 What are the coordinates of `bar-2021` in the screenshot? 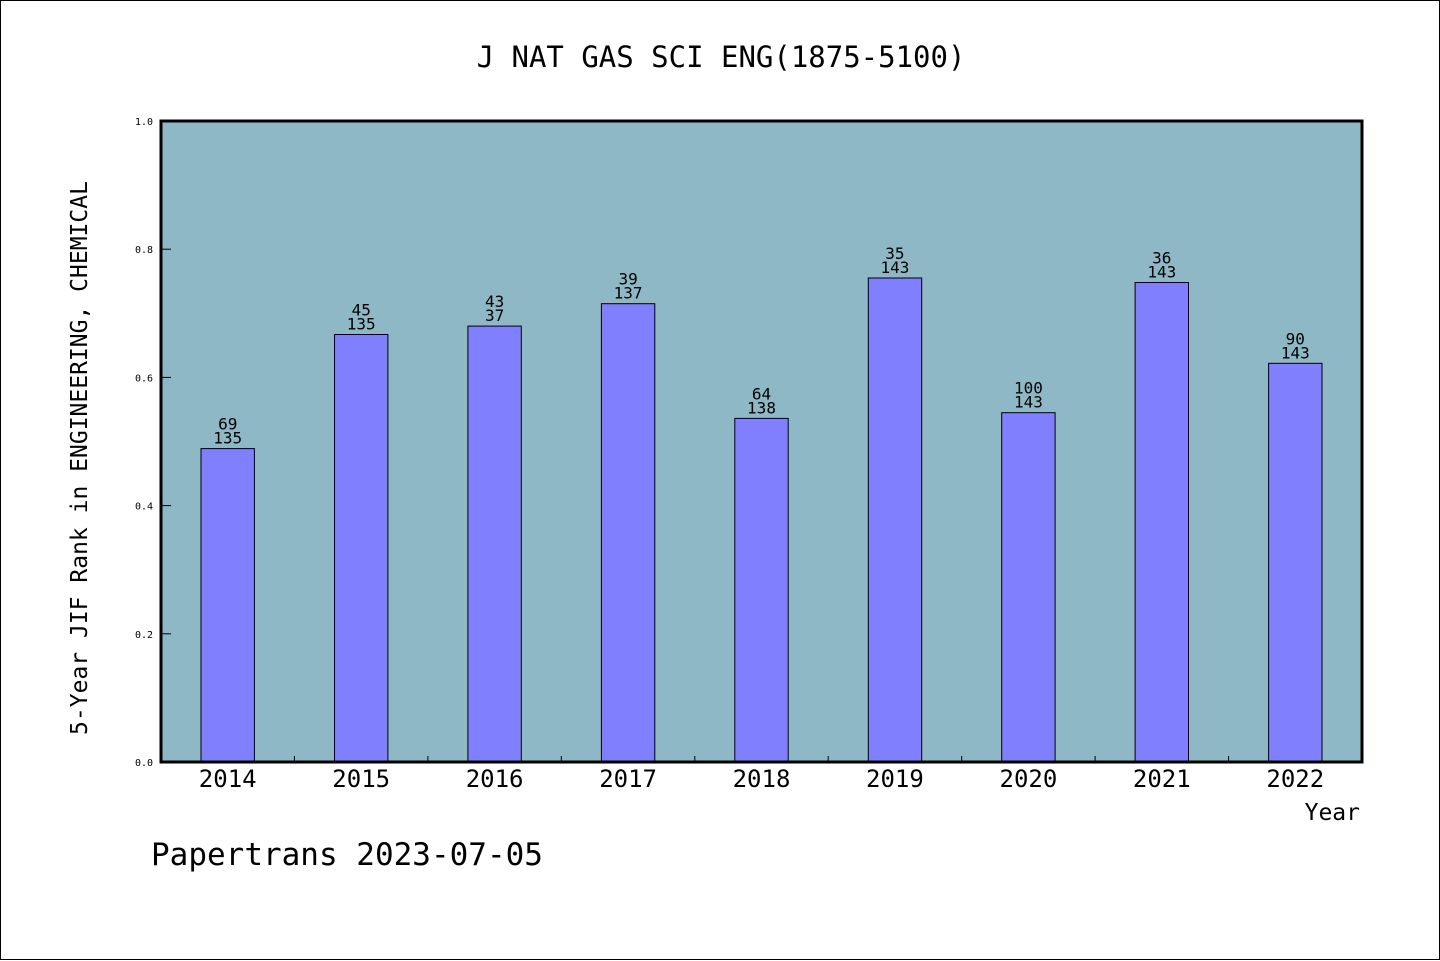 It's located at (1161, 522).